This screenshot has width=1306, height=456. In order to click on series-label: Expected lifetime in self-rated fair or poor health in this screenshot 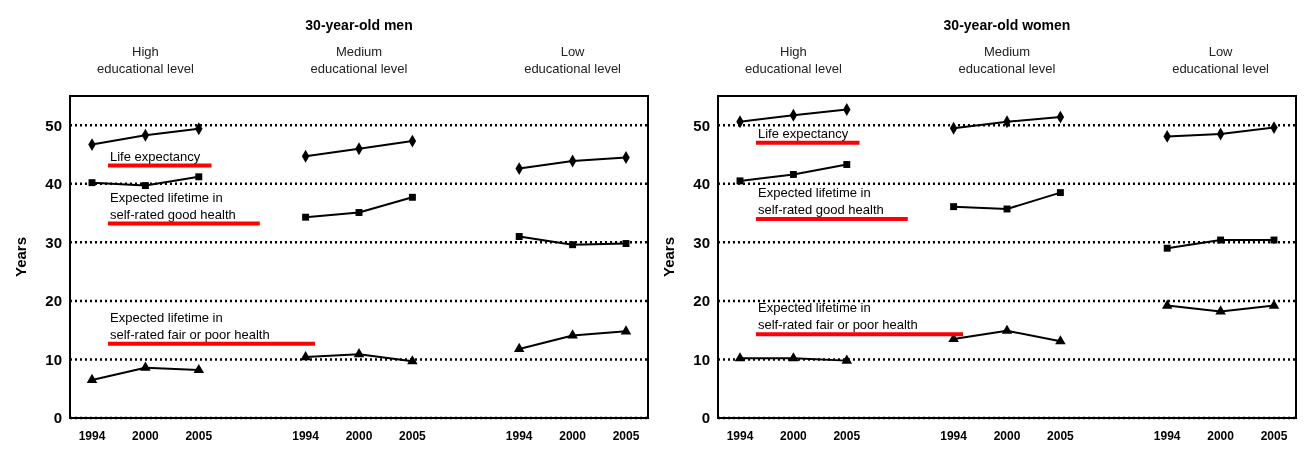, I will do `click(838, 316)`.